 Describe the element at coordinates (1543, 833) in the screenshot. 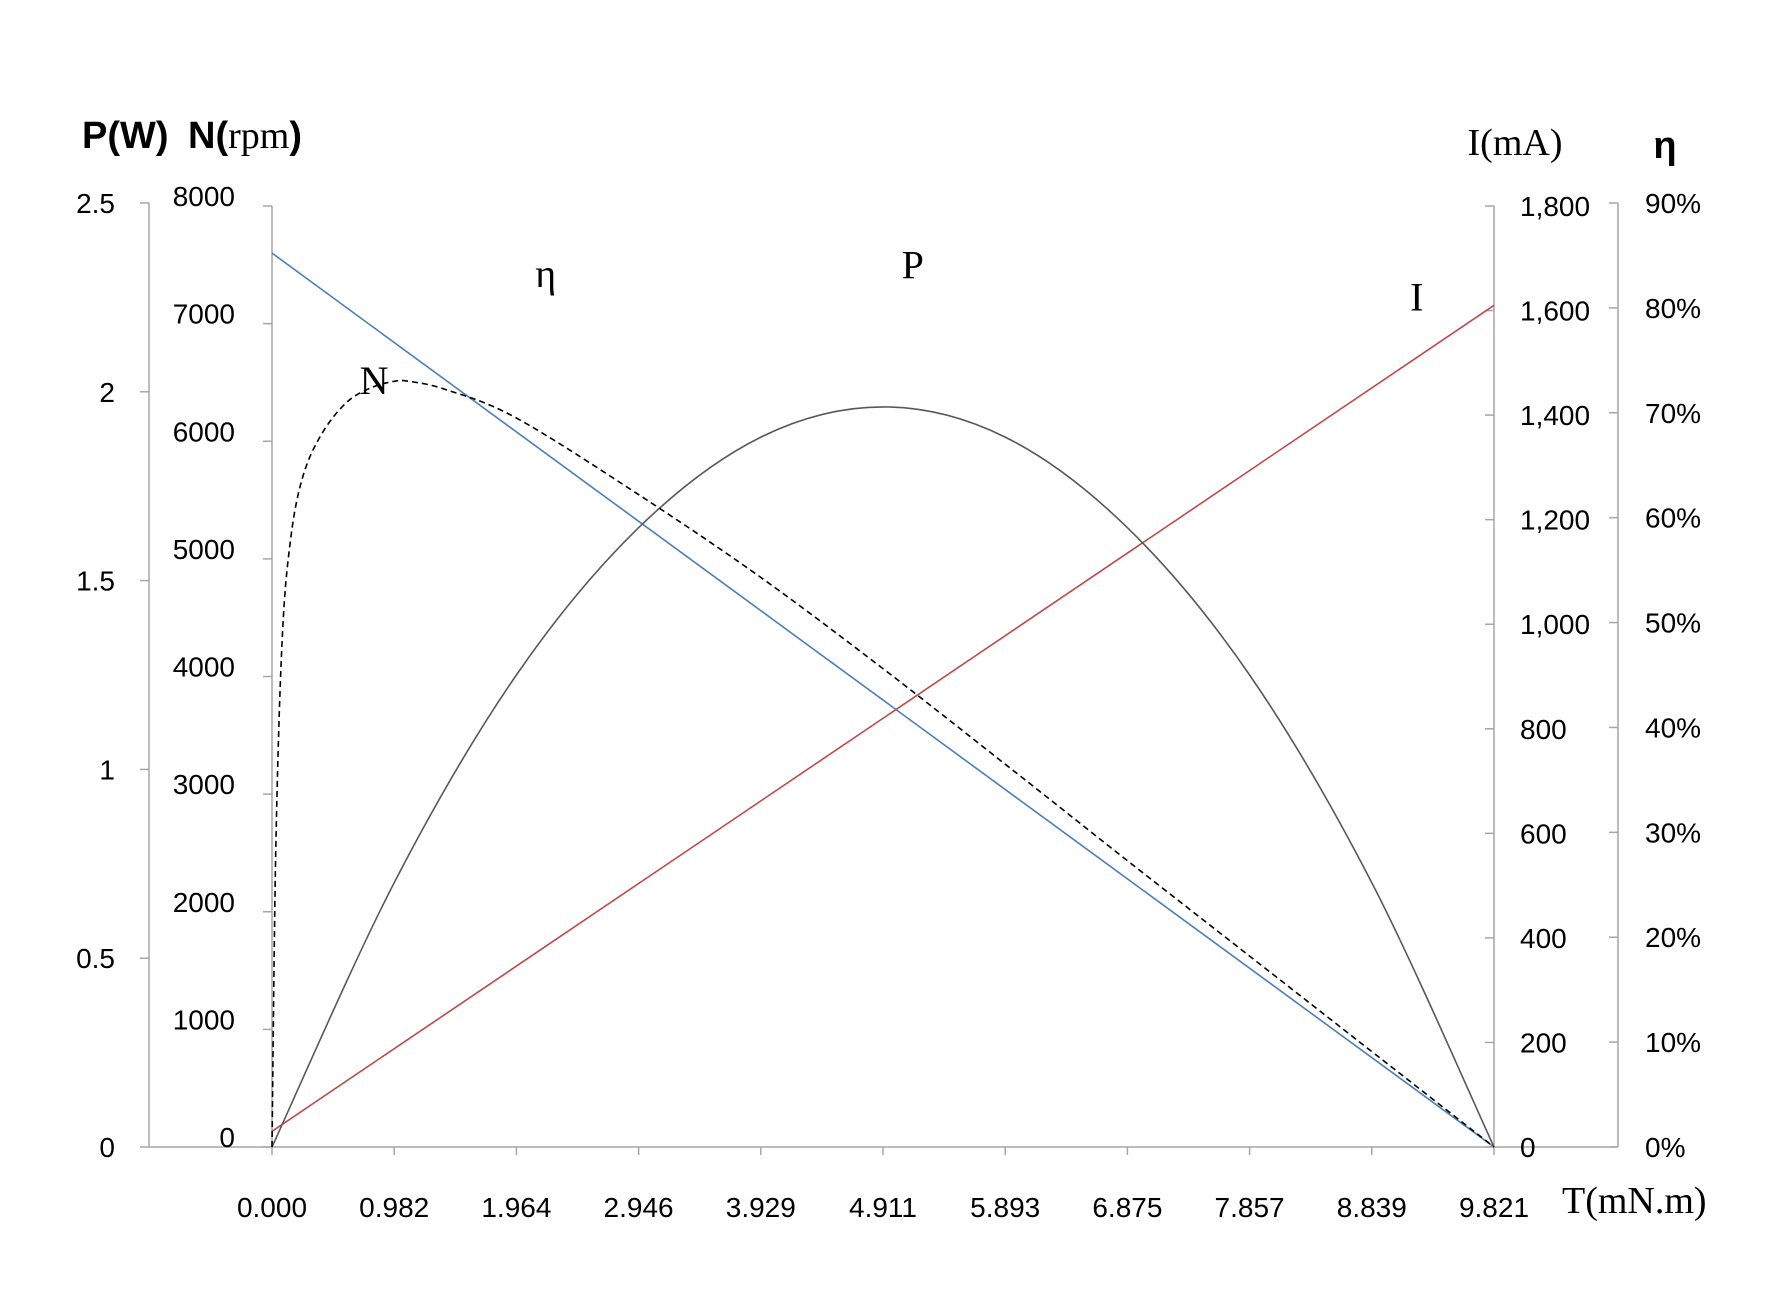

I see `I-tick-label: 600` at that location.